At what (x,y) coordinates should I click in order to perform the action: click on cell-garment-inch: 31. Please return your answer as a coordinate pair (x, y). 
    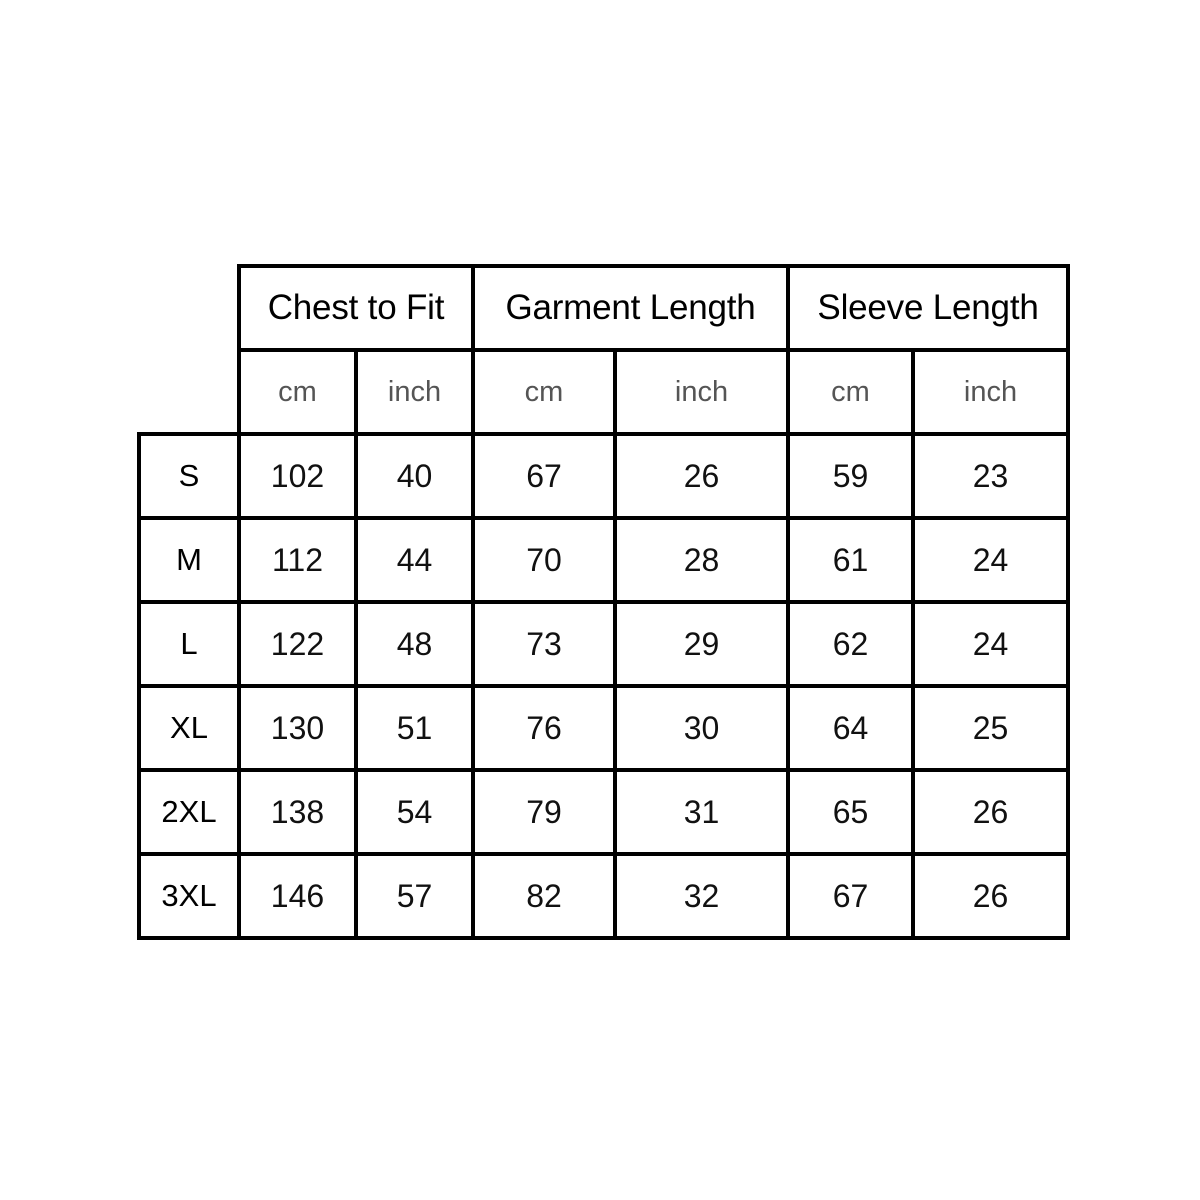
    Looking at the image, I should click on (701, 812).